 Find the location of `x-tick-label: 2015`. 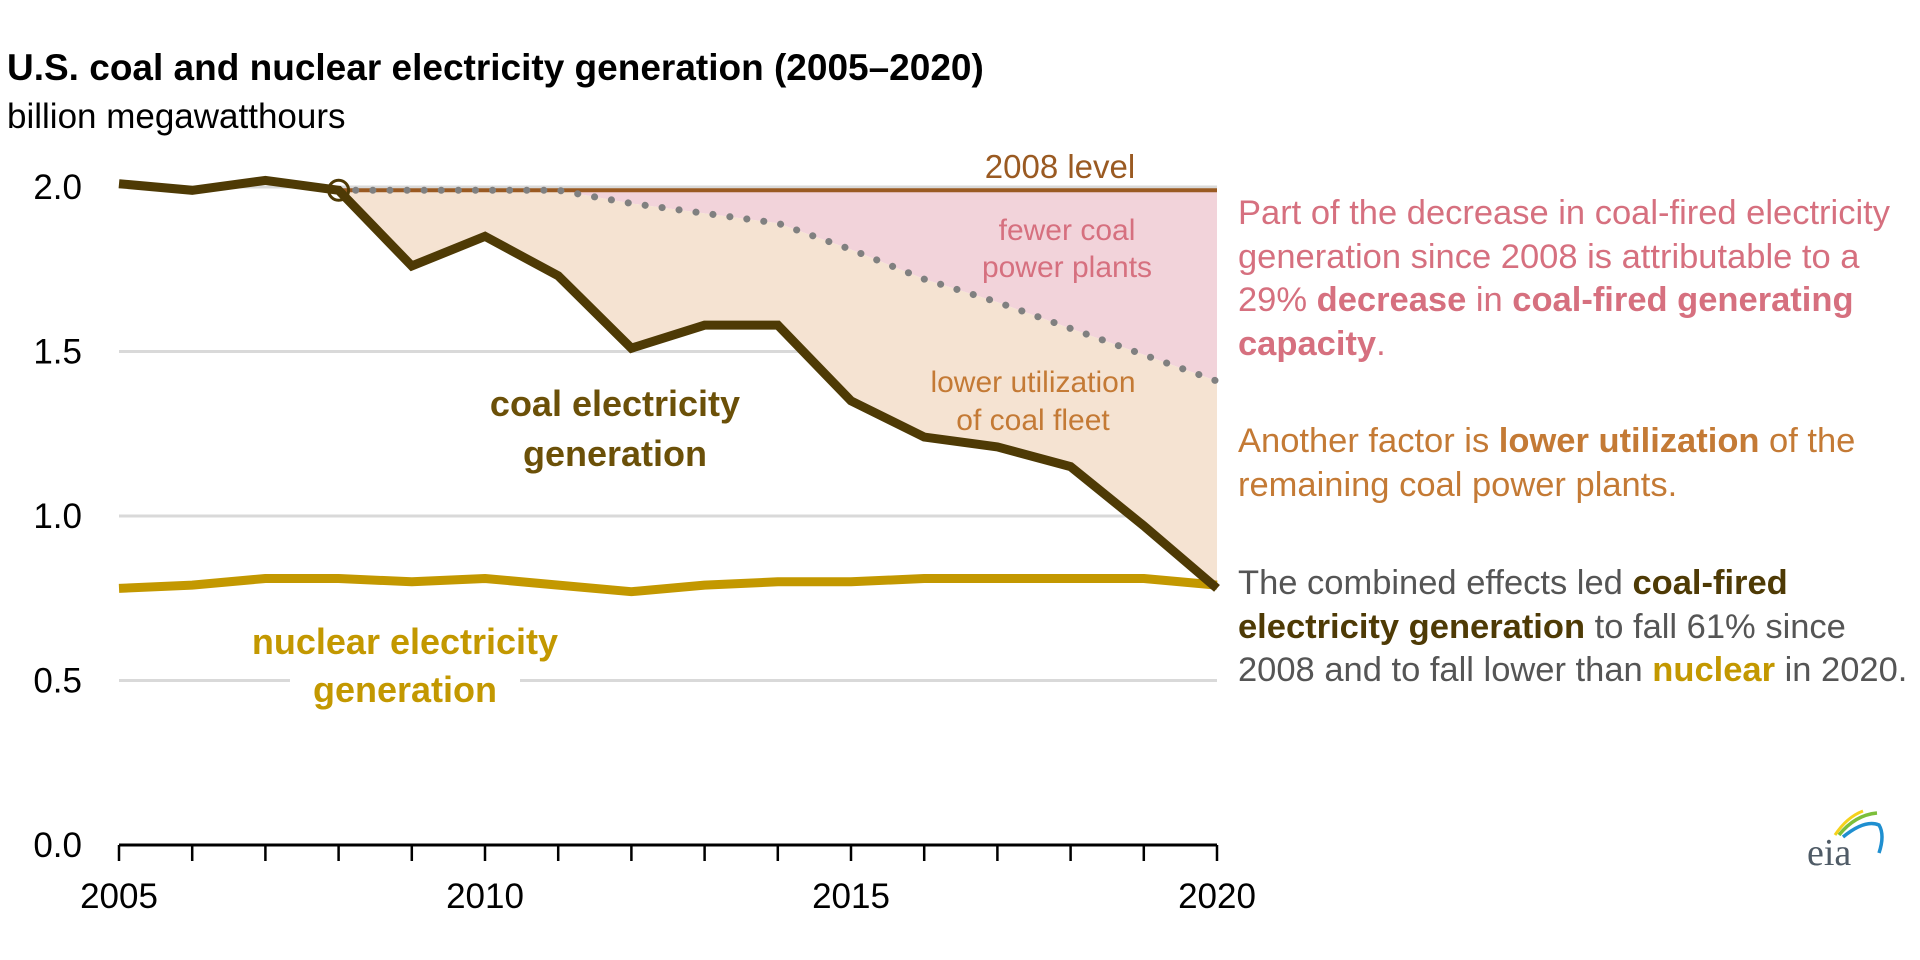

x-tick-label: 2015 is located at coordinates (851, 896).